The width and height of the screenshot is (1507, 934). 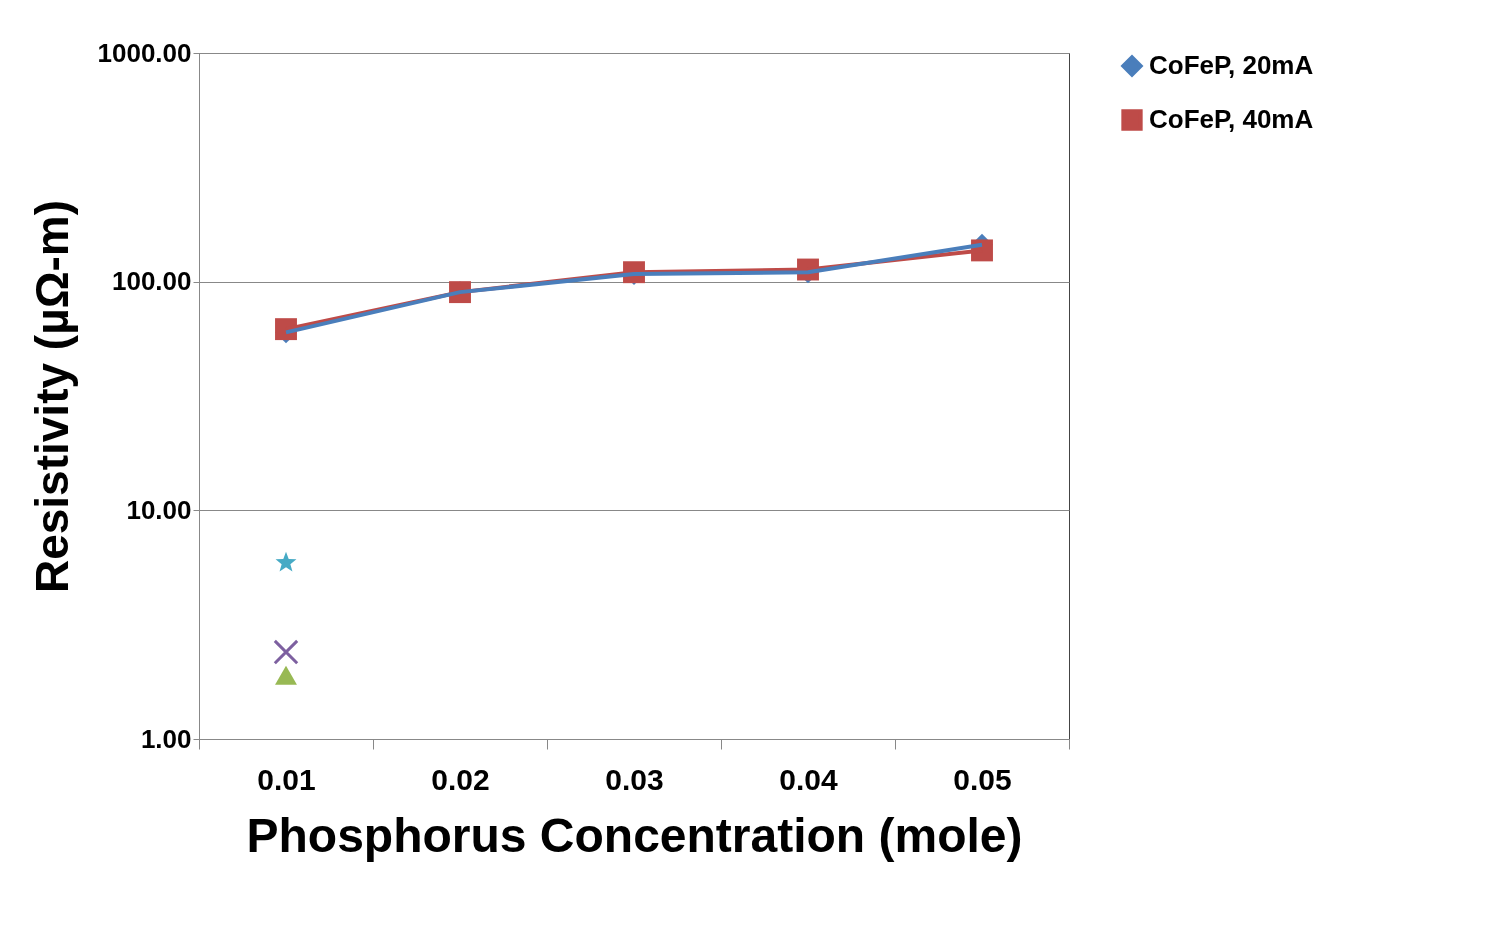 What do you see at coordinates (634, 779) in the screenshot?
I see `x-tick-label: 0.03` at bounding box center [634, 779].